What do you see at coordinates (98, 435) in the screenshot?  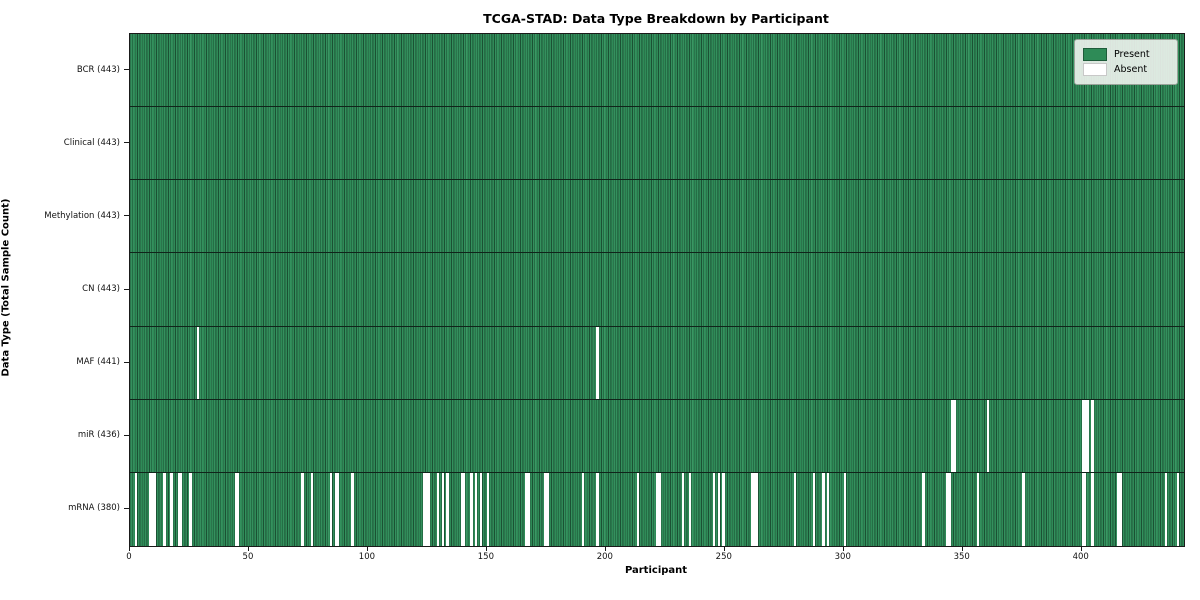 I see `y-tick-label: miR (436)` at bounding box center [98, 435].